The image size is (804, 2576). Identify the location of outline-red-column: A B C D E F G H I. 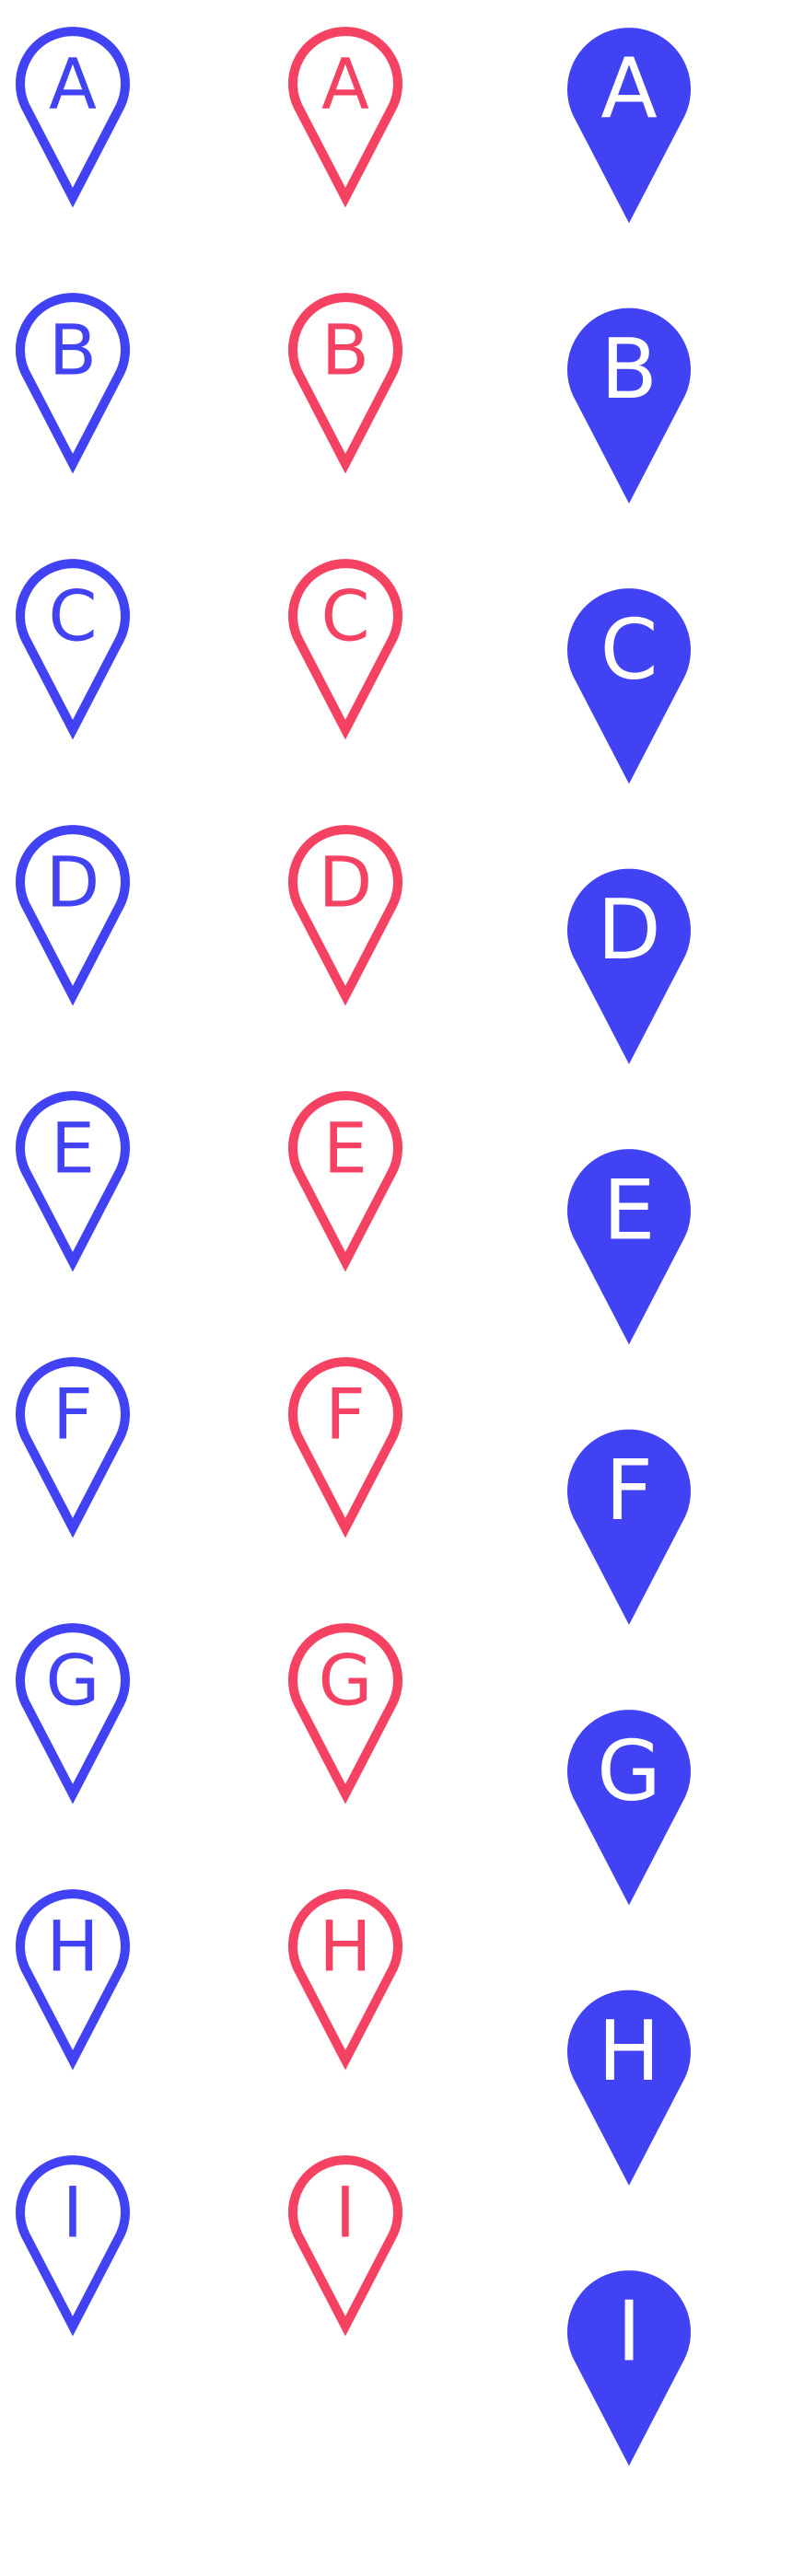
(345, 1179).